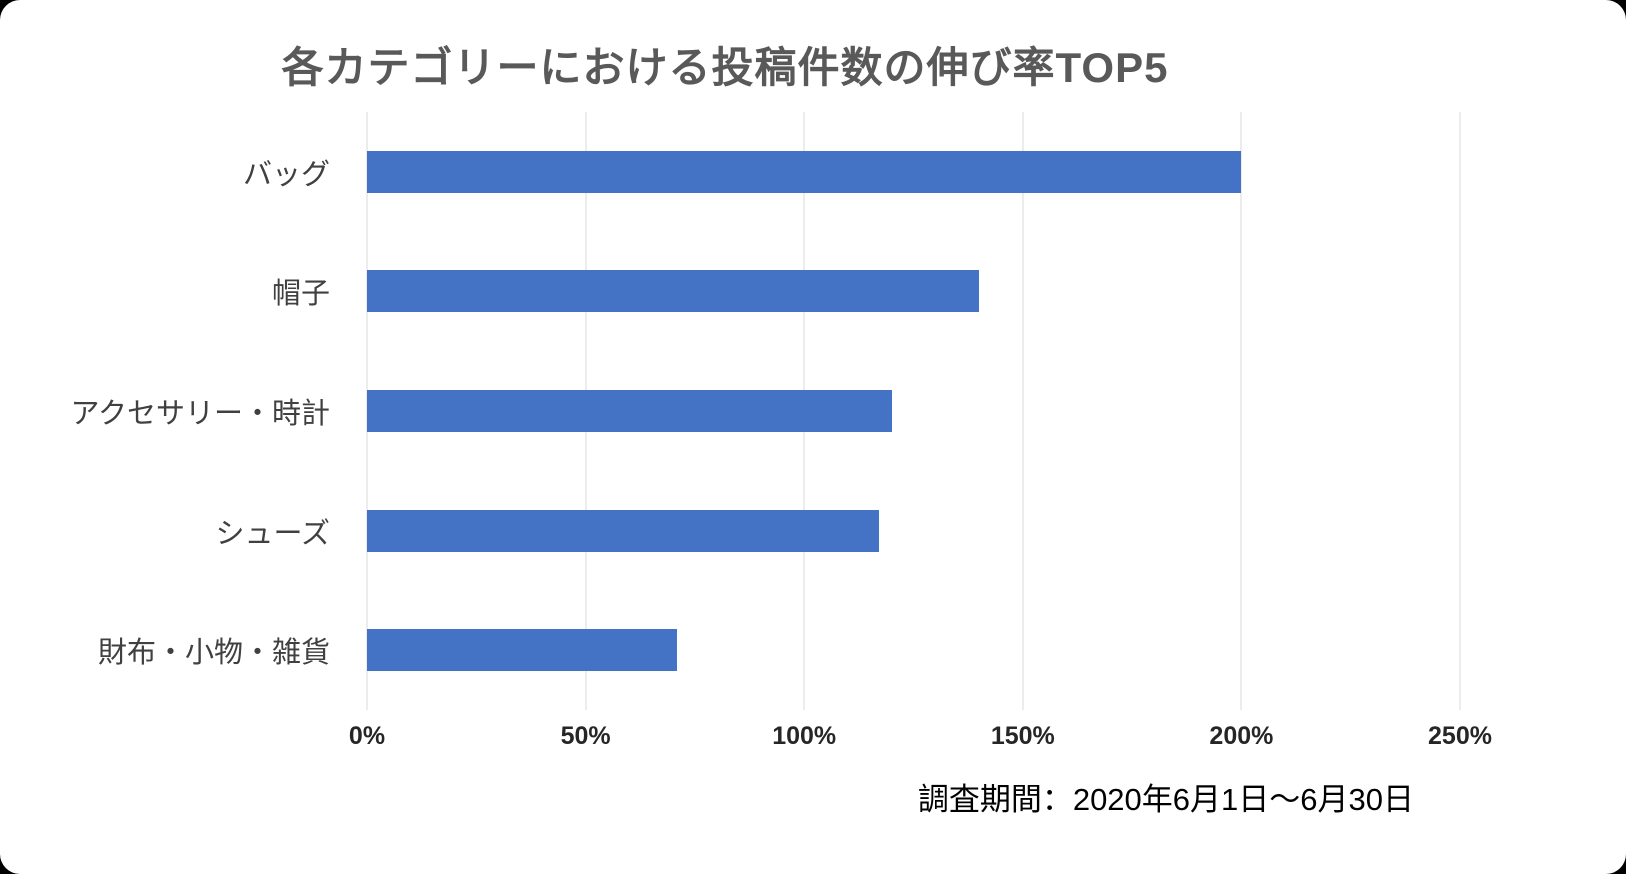 This screenshot has height=874, width=1626. I want to click on category-label: バッグ, so click(286, 174).